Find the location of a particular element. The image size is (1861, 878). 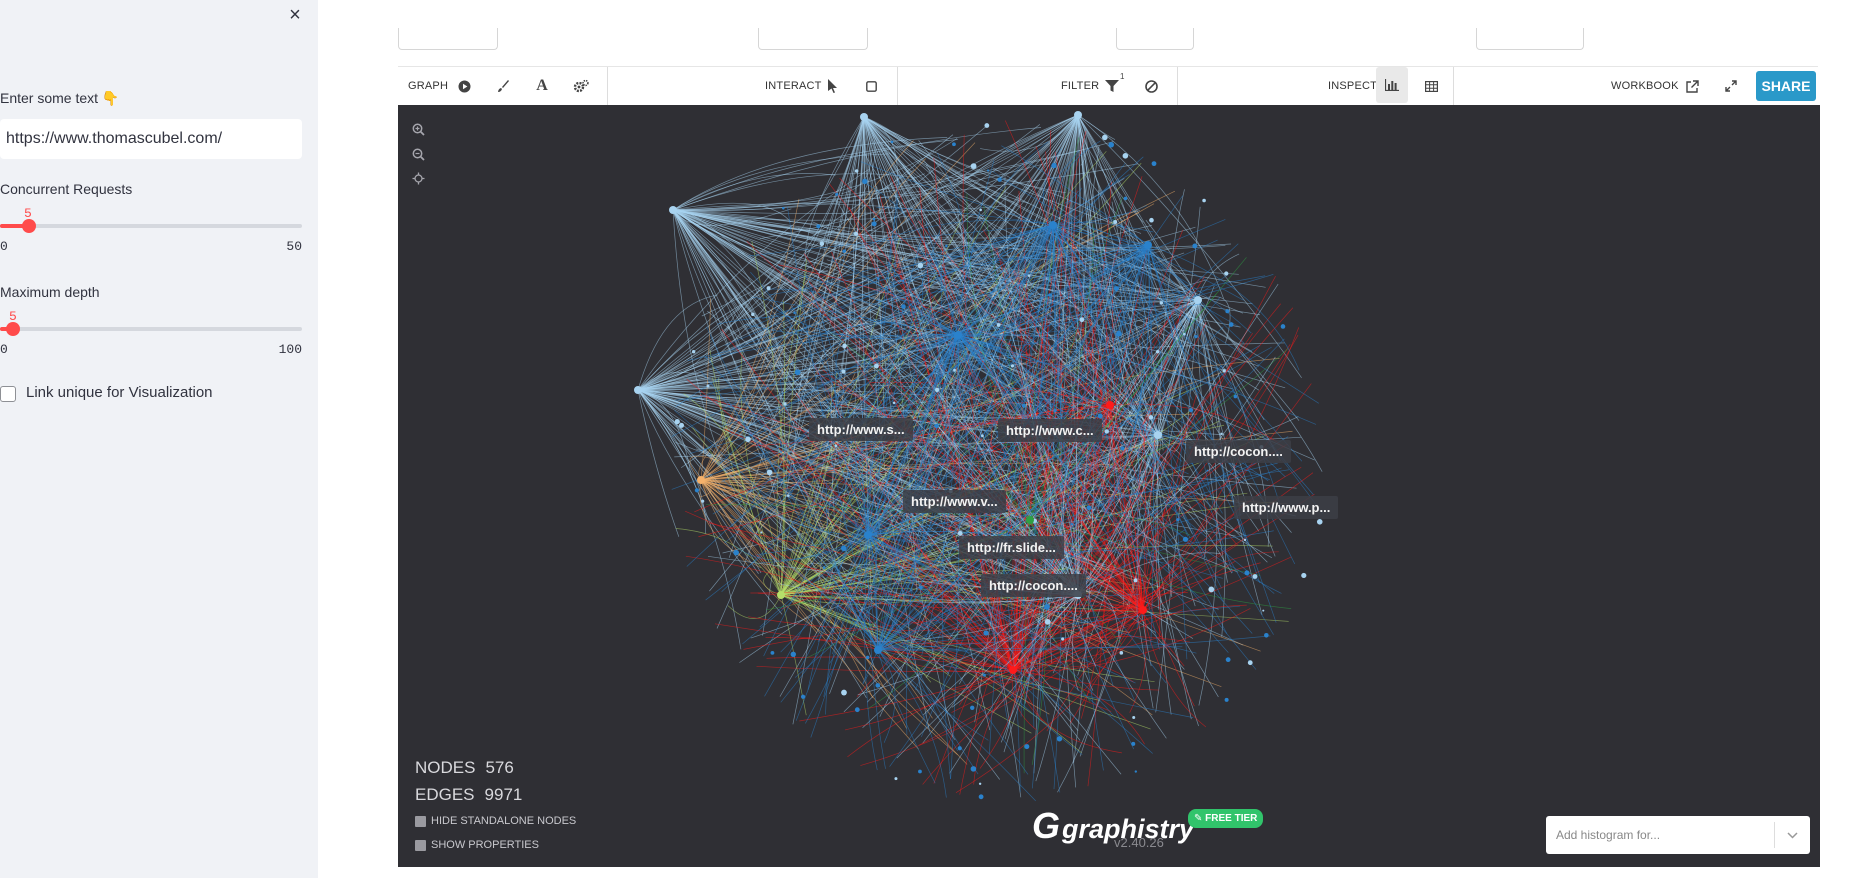

free-tier-badge: ✎ FREE TIER is located at coordinates (1226, 818).